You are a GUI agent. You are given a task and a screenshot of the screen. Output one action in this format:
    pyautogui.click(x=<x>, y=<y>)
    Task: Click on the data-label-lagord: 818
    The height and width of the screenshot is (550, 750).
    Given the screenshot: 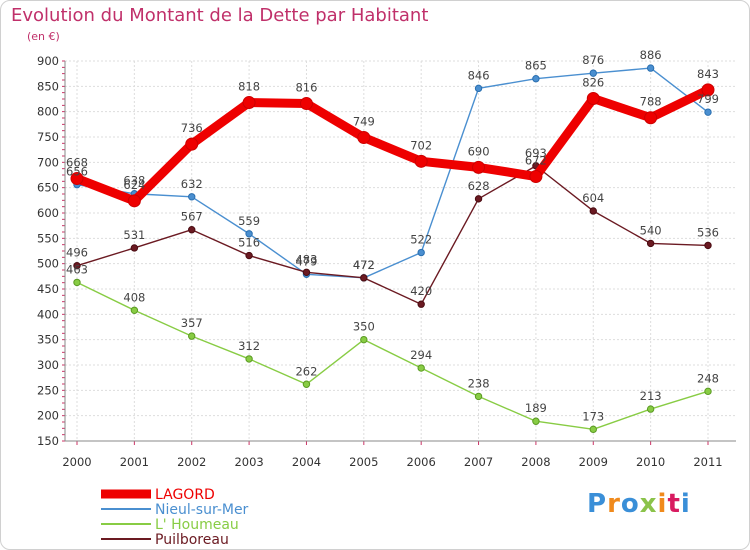 What is the action you would take?
    pyautogui.click(x=249, y=87)
    